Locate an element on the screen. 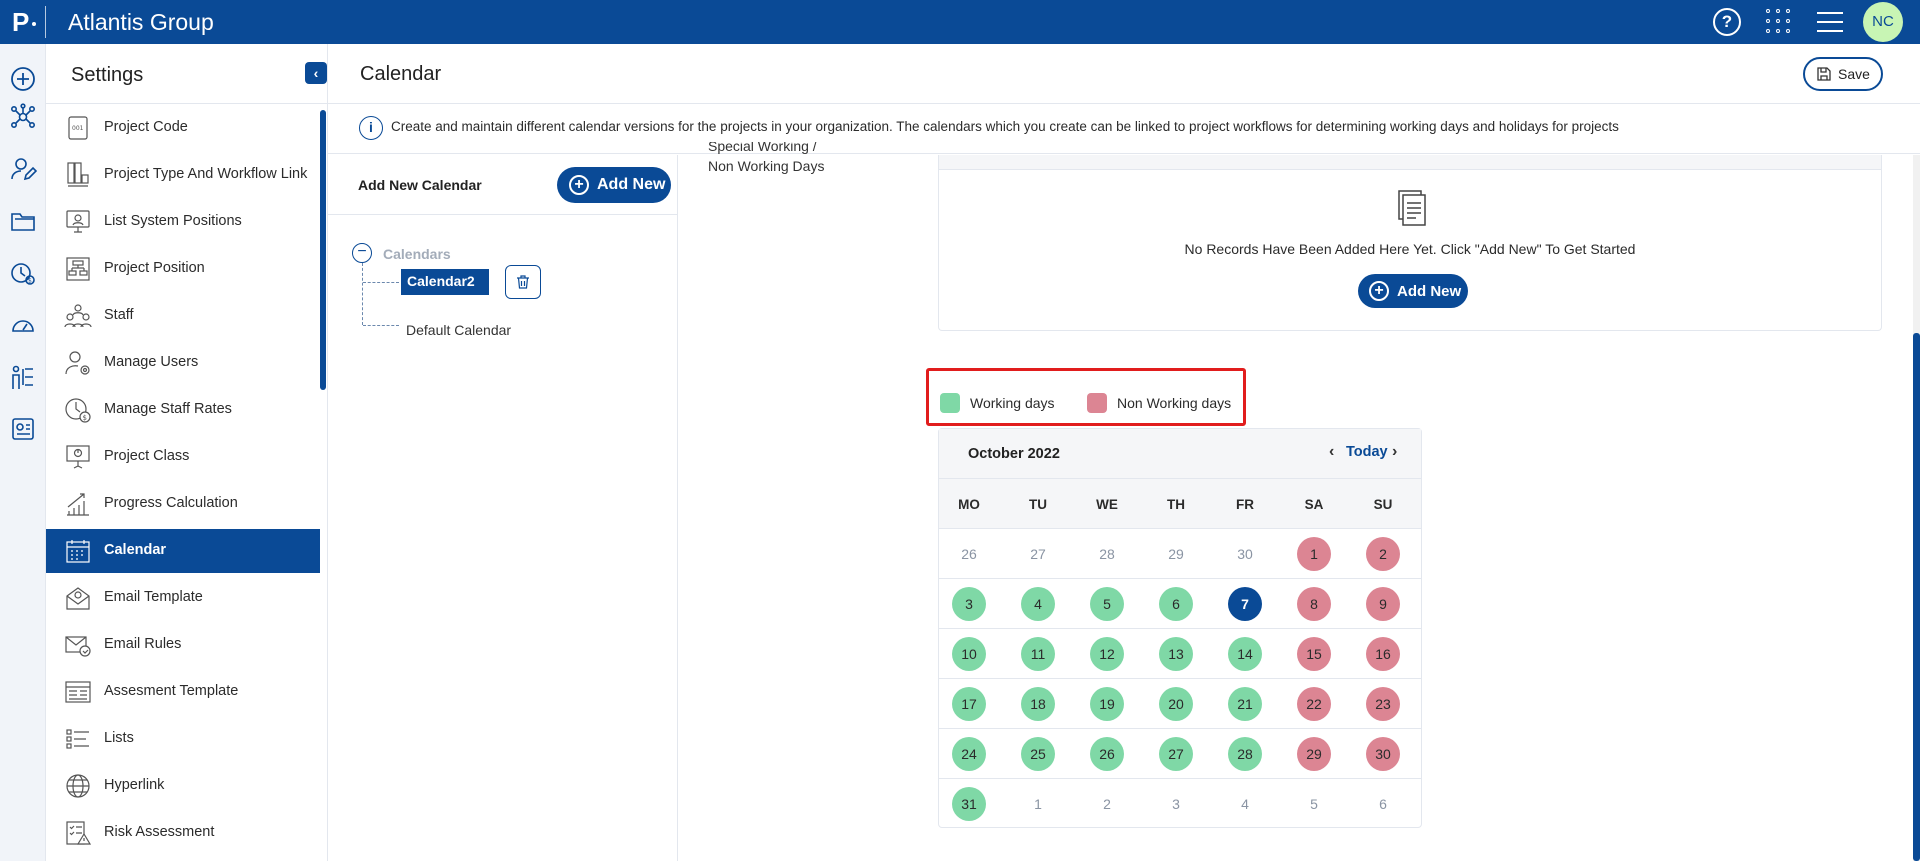  sidebar-item-progress-calculation: Progress Calculation is located at coordinates (183, 504).